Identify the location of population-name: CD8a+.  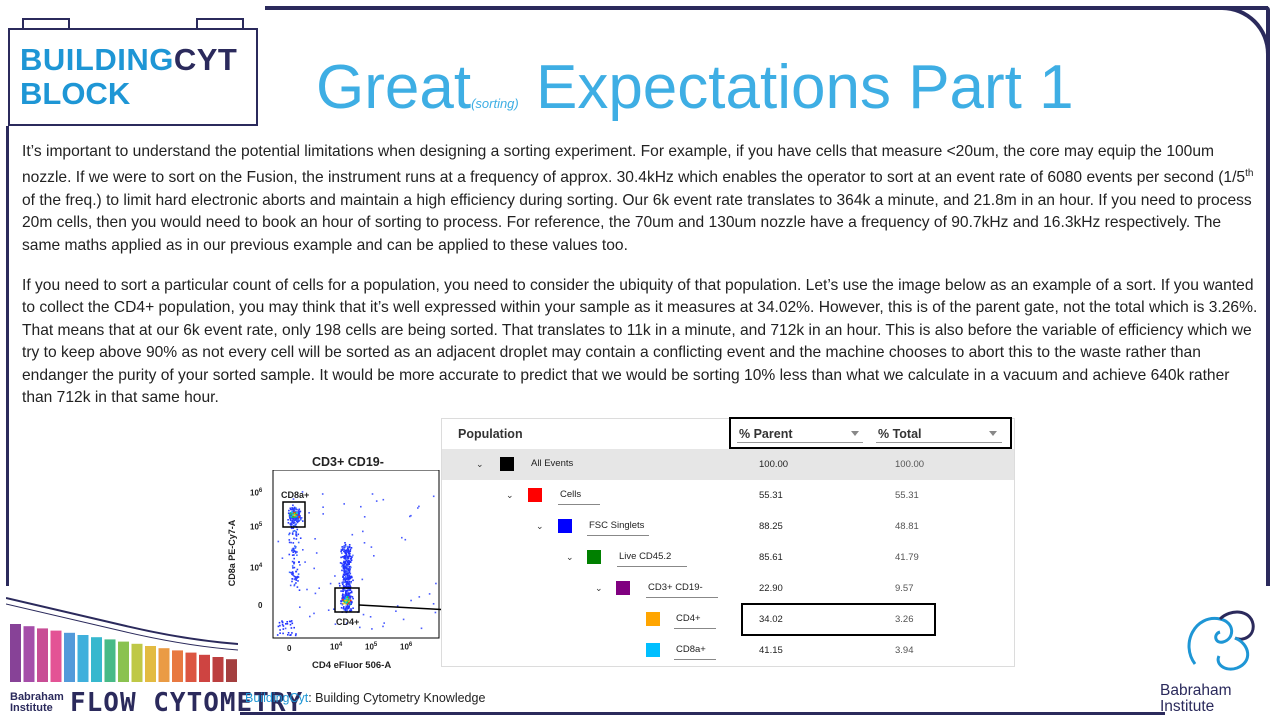
(691, 649).